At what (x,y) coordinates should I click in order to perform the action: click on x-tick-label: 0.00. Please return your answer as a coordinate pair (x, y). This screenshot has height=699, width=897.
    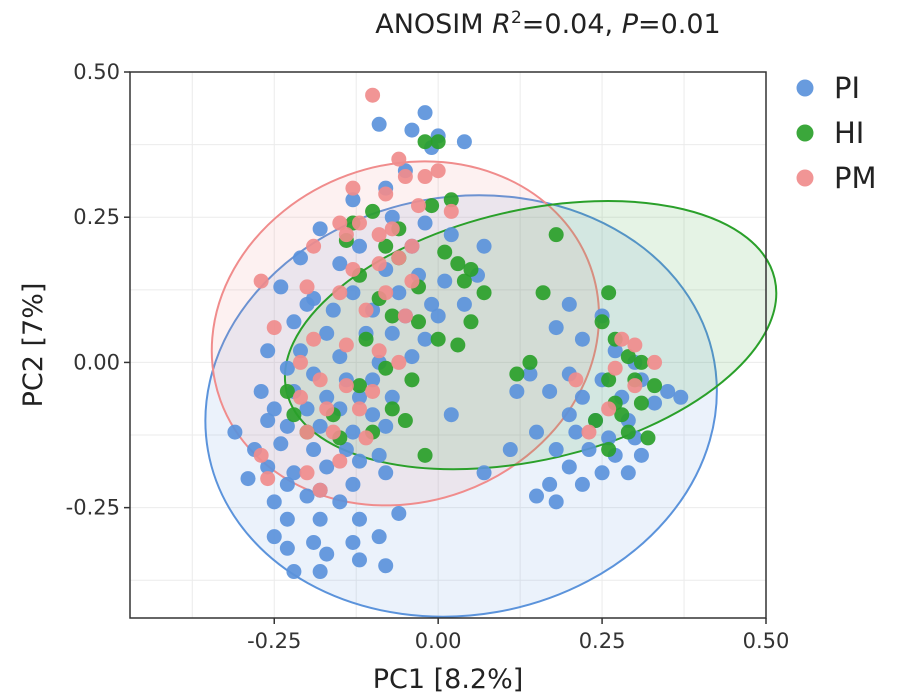
    Looking at the image, I should click on (438, 641).